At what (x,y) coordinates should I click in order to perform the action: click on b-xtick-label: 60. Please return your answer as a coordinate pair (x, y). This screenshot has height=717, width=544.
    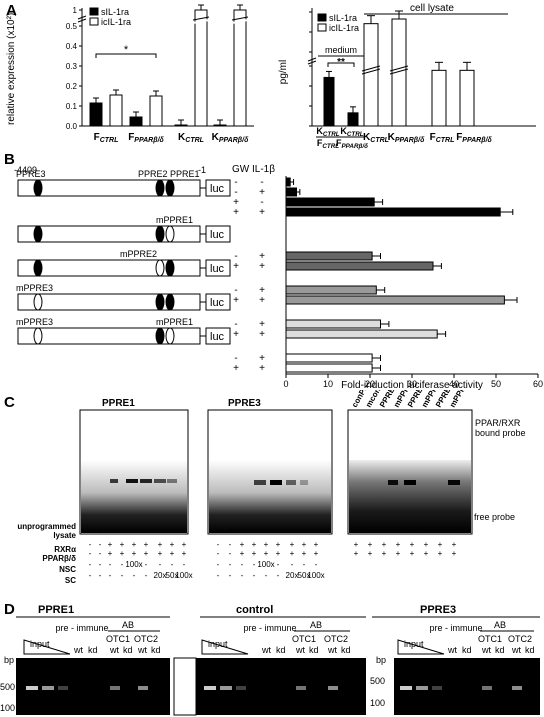
    Looking at the image, I should click on (538, 384).